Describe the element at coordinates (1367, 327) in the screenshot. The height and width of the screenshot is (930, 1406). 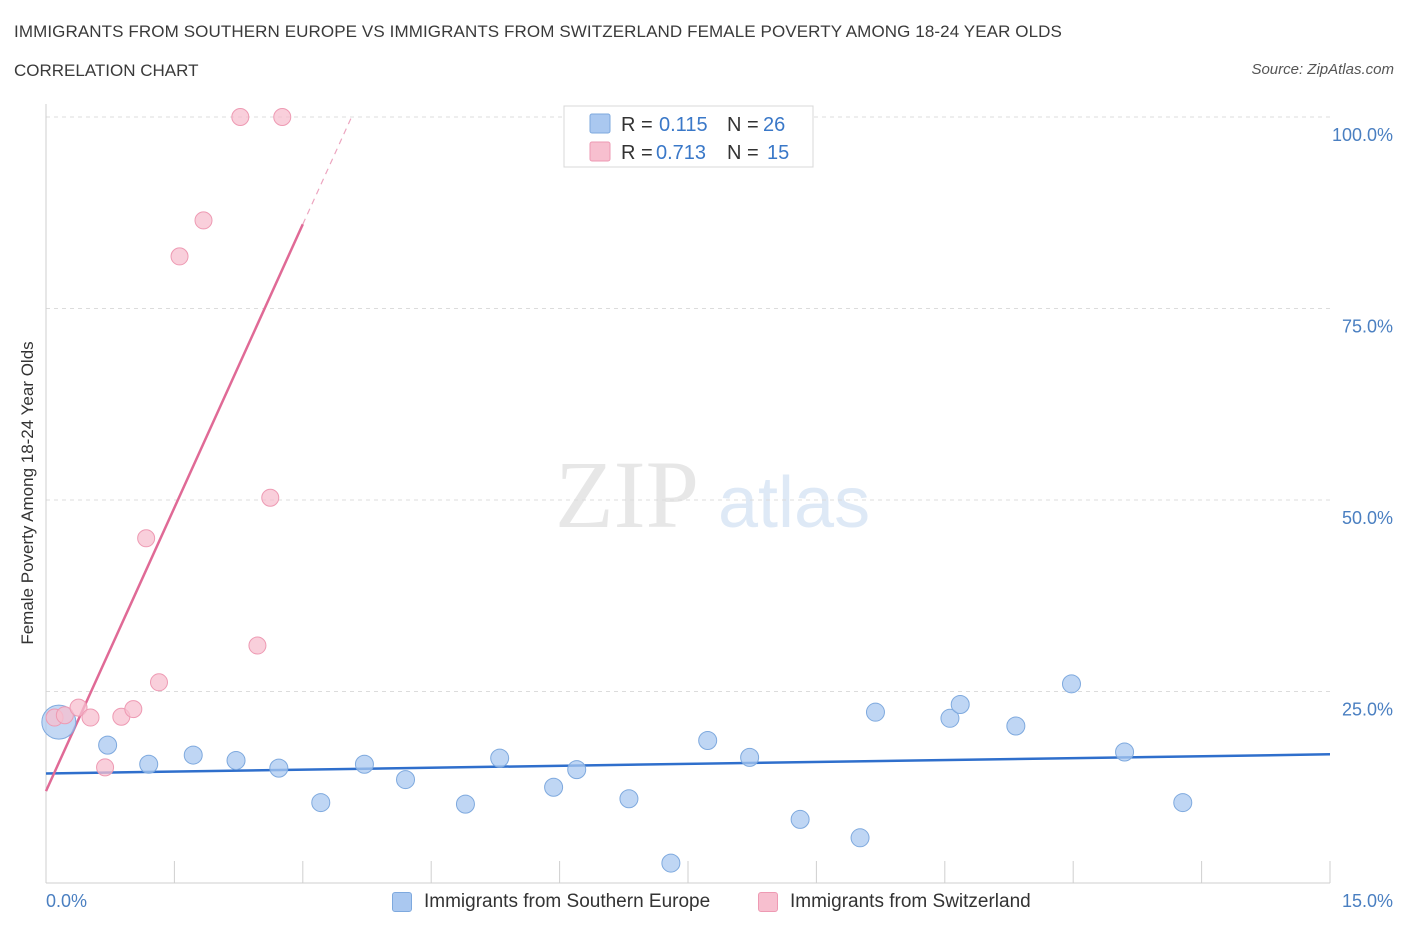
I see `y-tick-label-2: 75.0%` at that location.